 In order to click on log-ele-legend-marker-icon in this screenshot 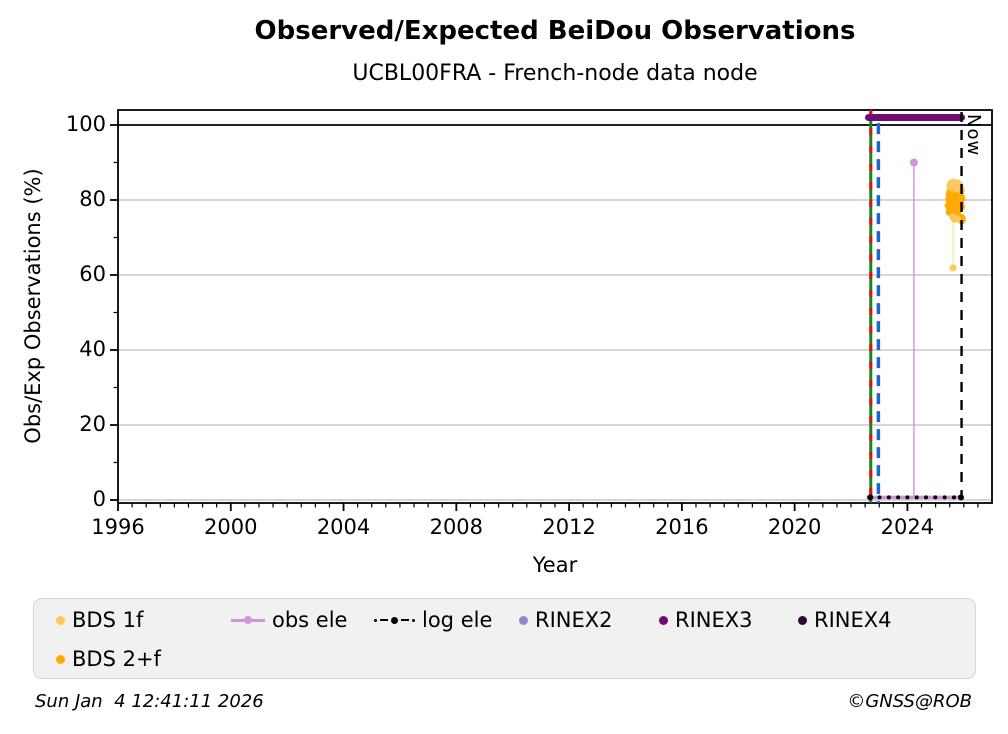, I will do `click(394, 620)`.